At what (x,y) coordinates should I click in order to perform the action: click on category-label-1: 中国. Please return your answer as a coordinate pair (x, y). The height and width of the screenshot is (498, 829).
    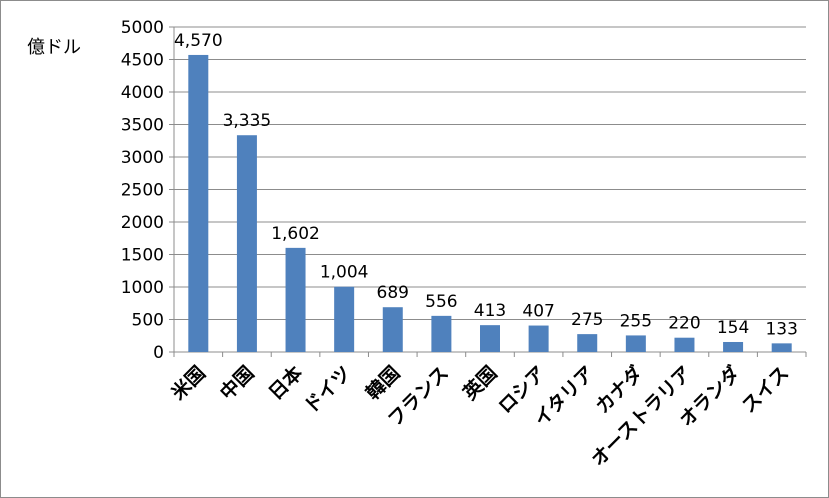
    Looking at the image, I should click on (236, 382).